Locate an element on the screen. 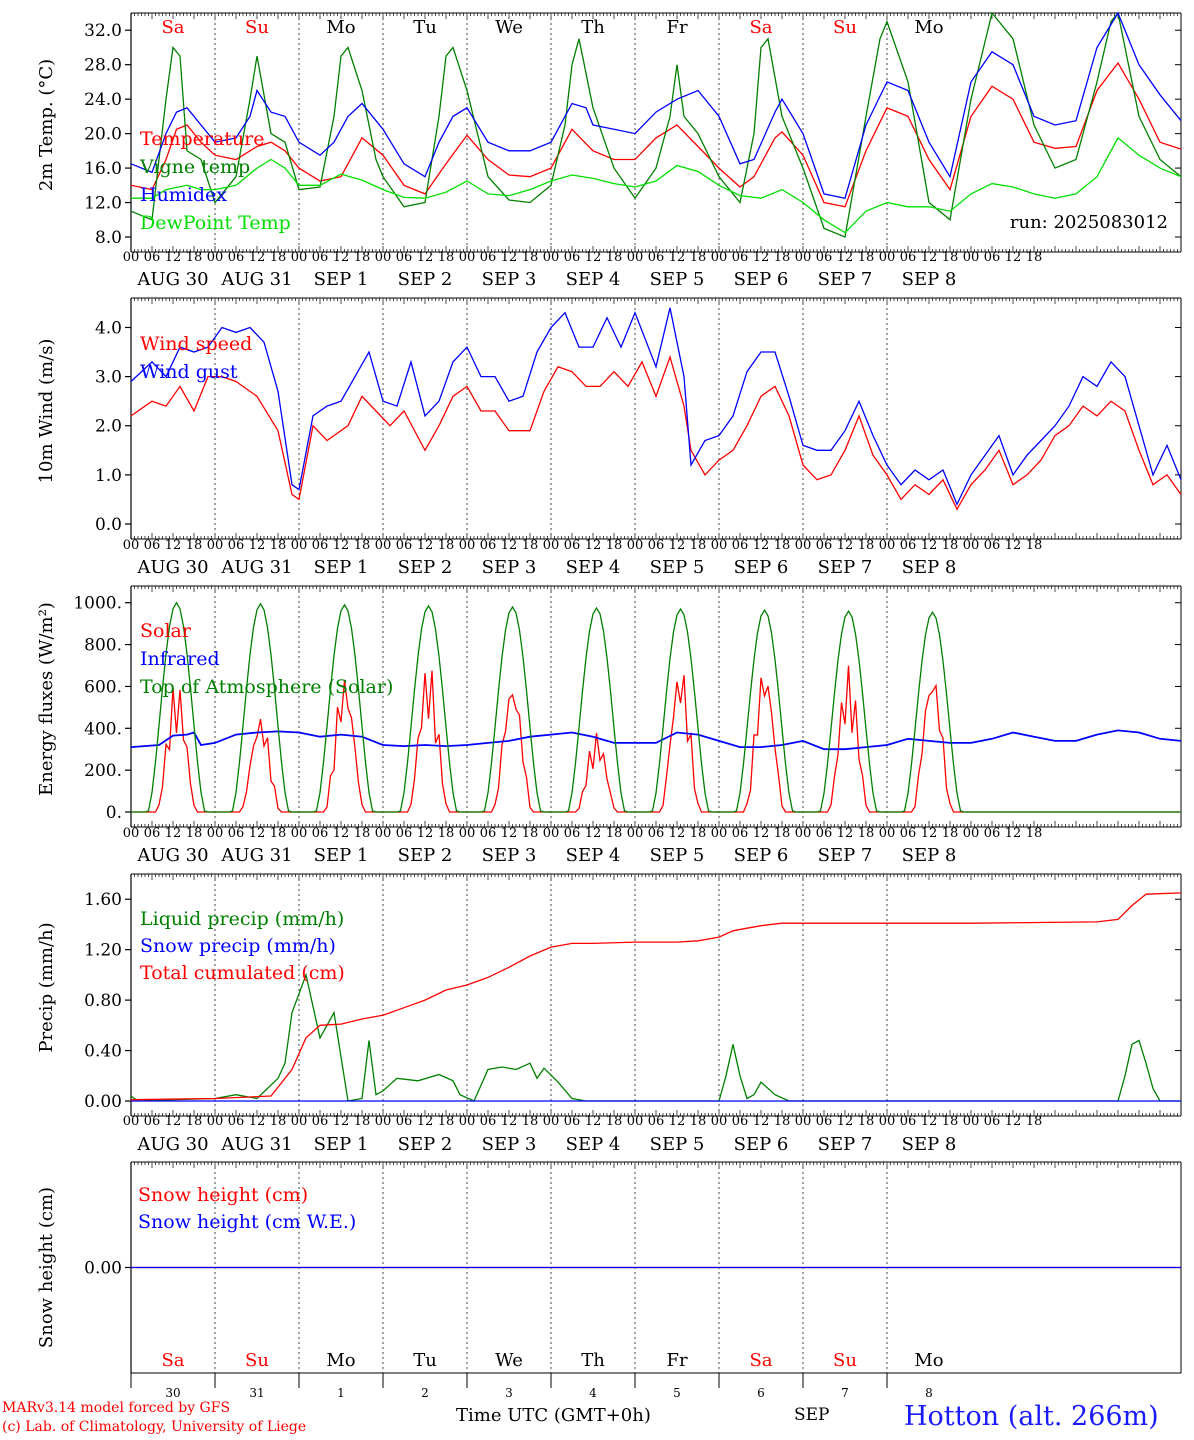 The width and height of the screenshot is (1194, 1440). y-tick-label: 600. is located at coordinates (103, 687).